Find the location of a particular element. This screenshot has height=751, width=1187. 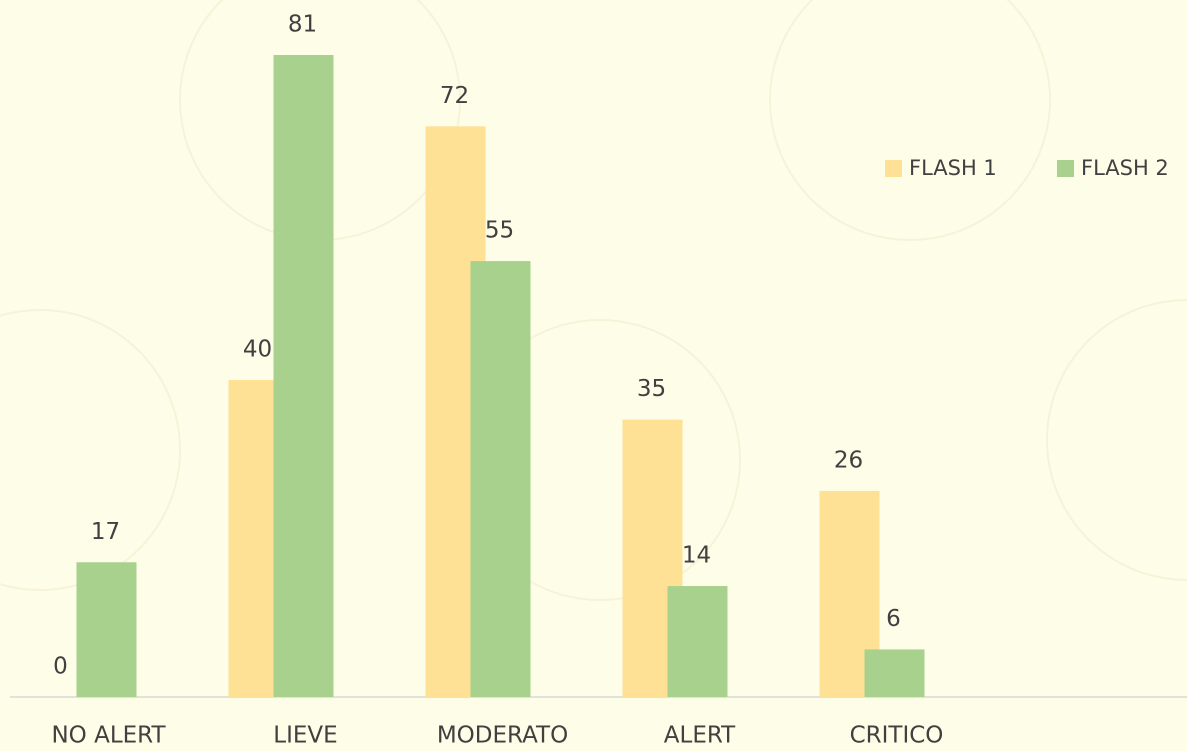

x-tick-label: CRITICO is located at coordinates (897, 736).